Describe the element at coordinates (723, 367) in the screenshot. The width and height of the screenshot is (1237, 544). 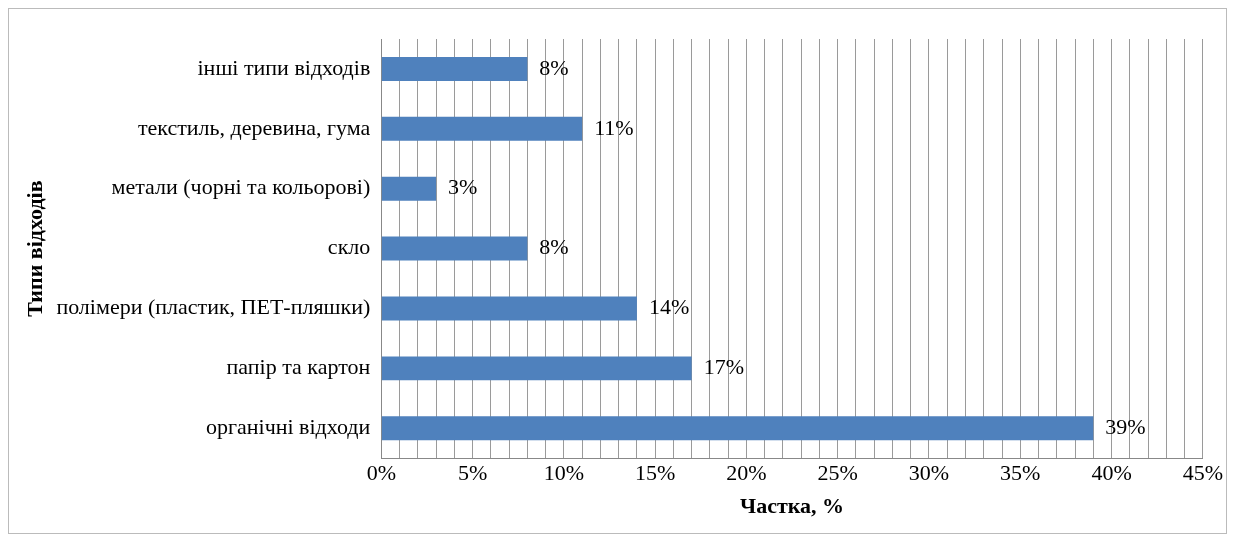
I see `data-label: 17%` at that location.